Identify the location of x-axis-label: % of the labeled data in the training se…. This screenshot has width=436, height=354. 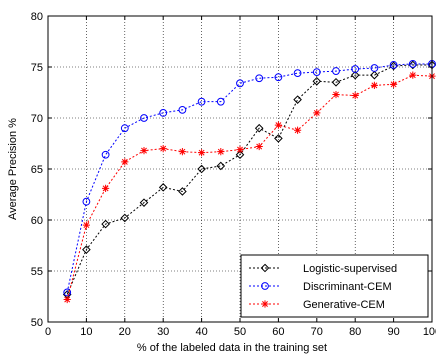
(232, 348).